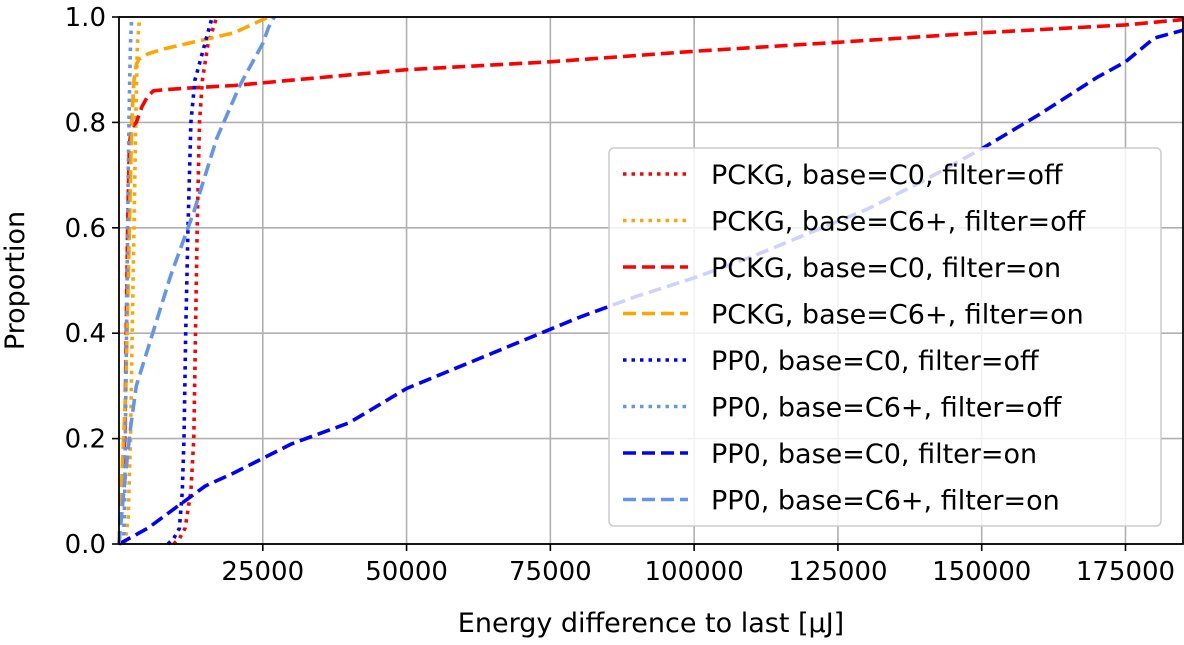  I want to click on y-tick-label: 0.2, so click(85, 440).